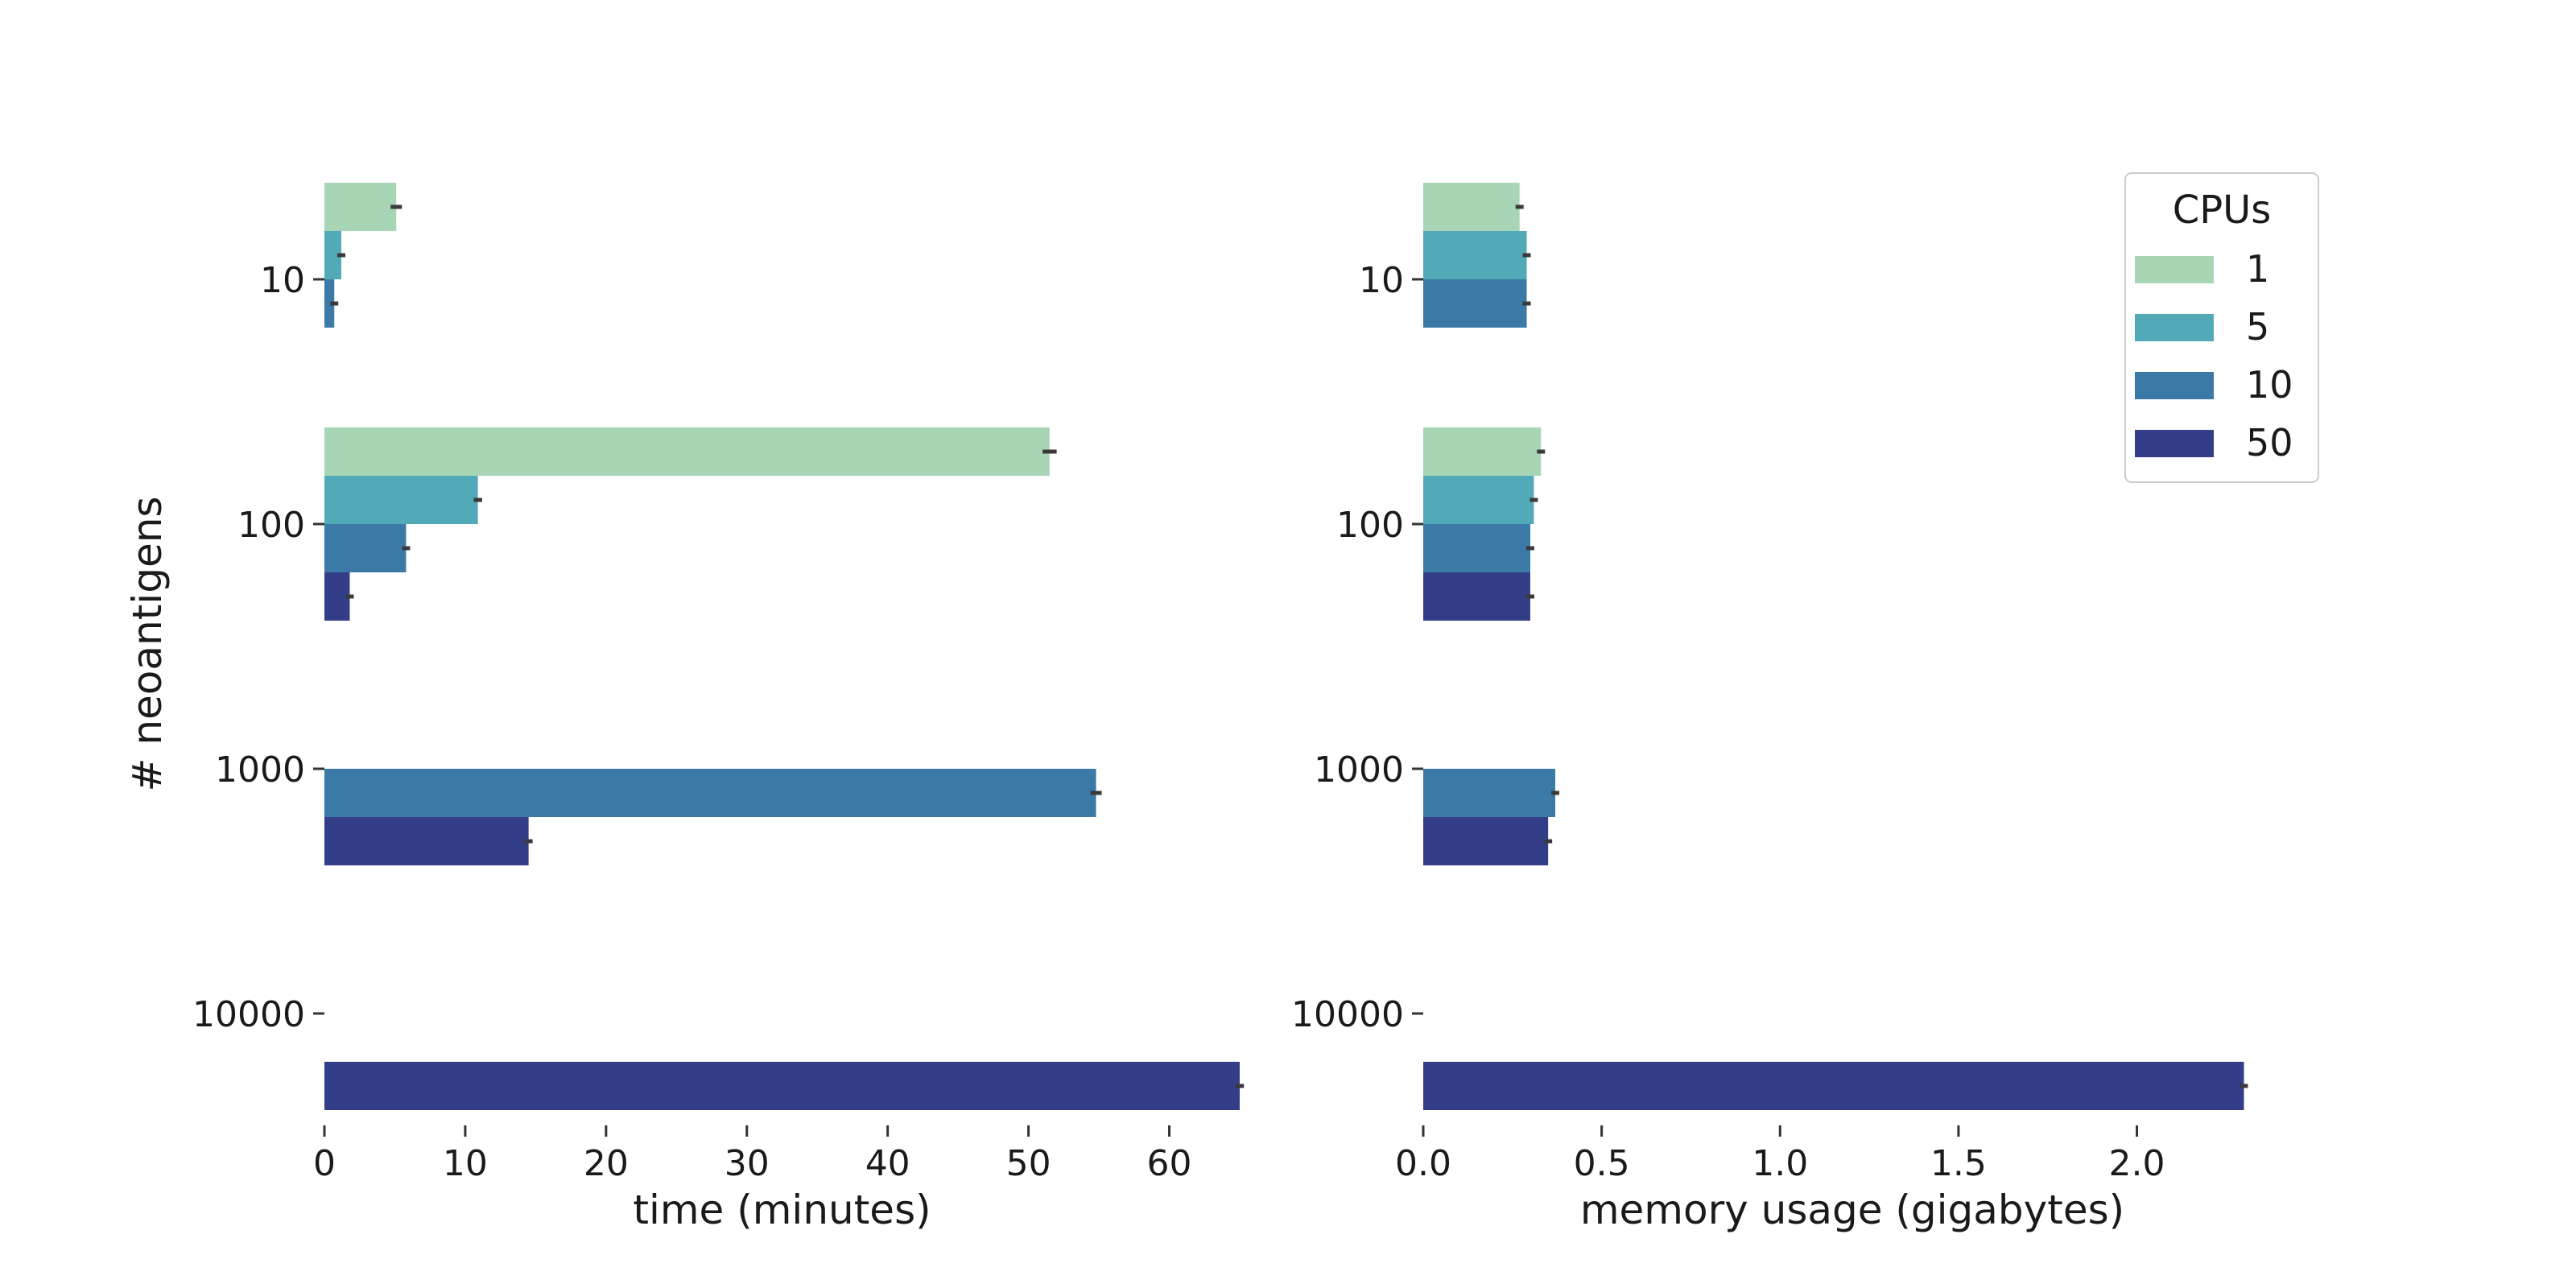  What do you see at coordinates (324, 1163) in the screenshot?
I see `time-x-tick-label-0: 0` at bounding box center [324, 1163].